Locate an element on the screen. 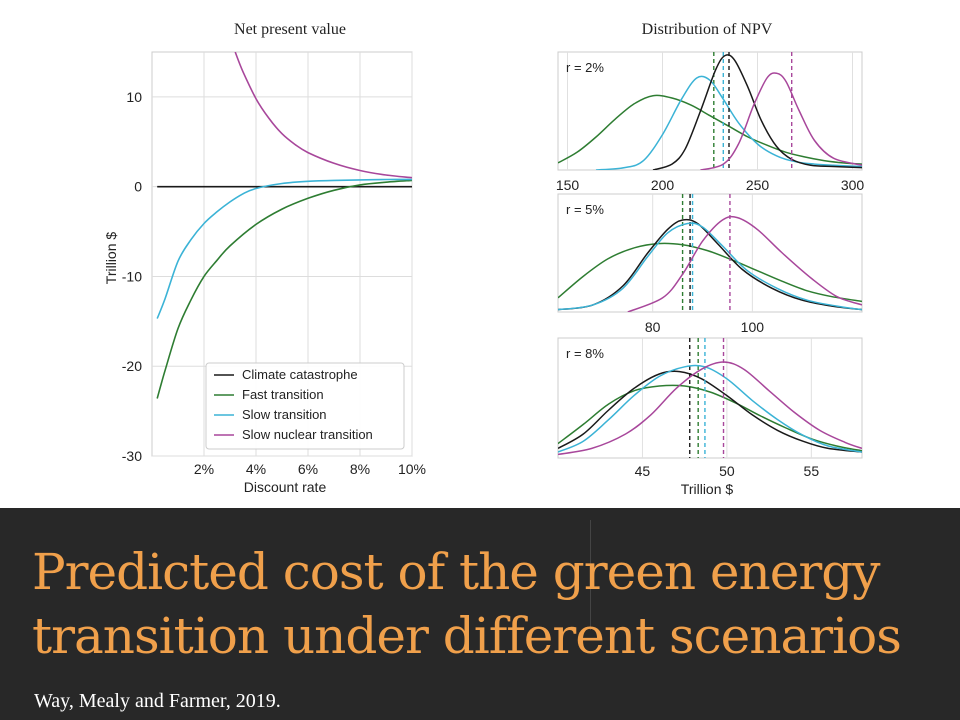 This screenshot has width=960, height=720. distribution-x-tick-label: 45 is located at coordinates (643, 471).